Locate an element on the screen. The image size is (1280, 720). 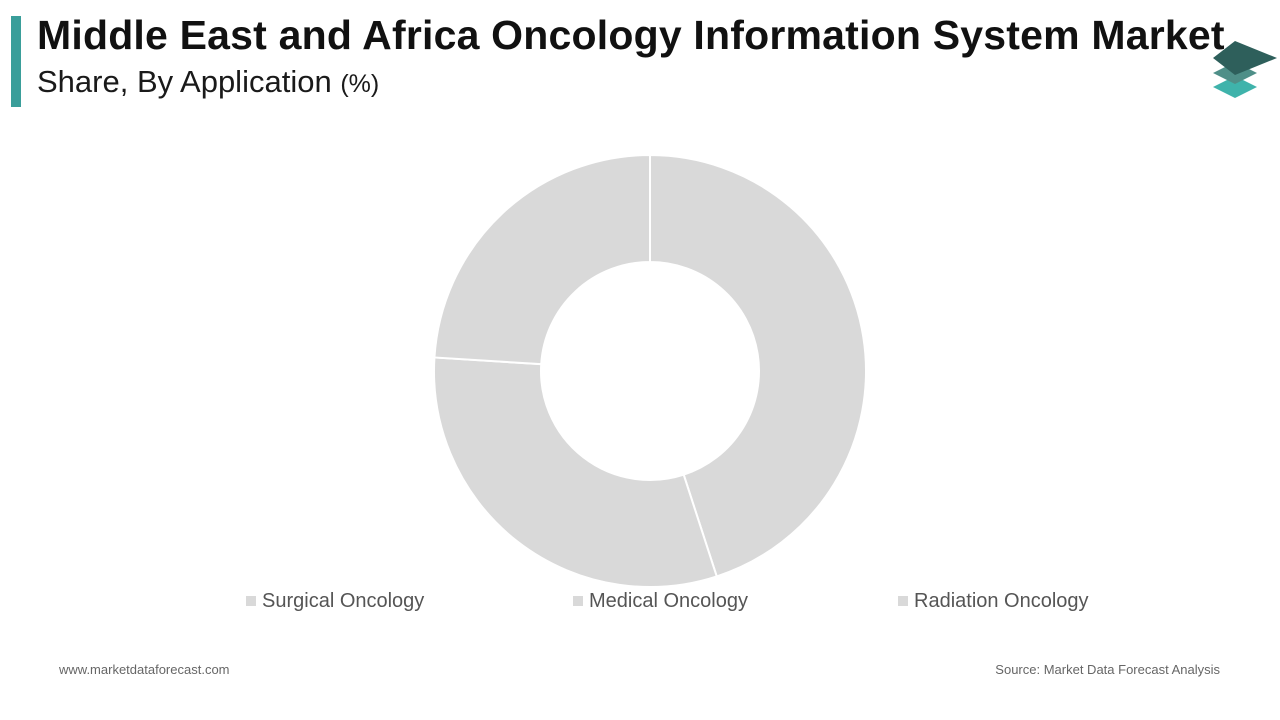
logo-layer-bottom is located at coordinates (1235, 87).